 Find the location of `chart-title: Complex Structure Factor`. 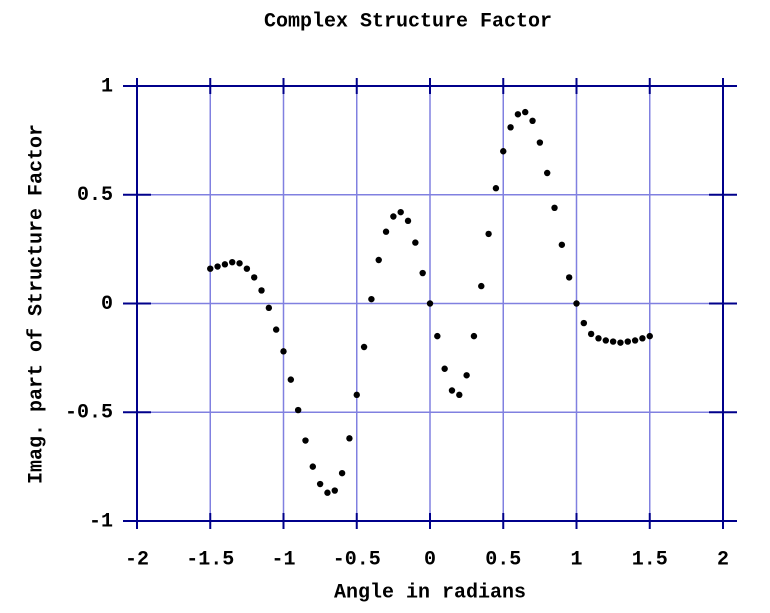

chart-title: Complex Structure Factor is located at coordinates (408, 21).